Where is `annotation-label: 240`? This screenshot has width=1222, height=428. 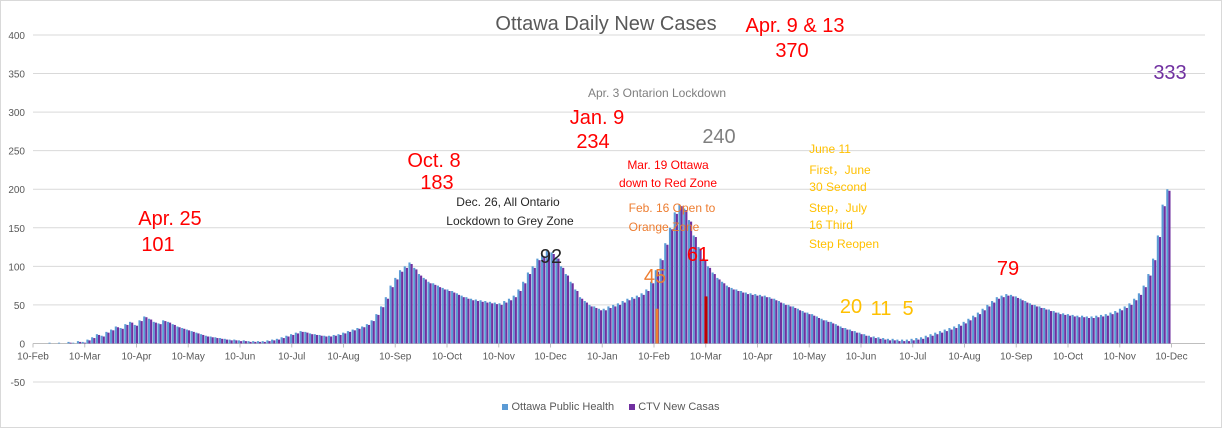 annotation-label: 240 is located at coordinates (719, 137).